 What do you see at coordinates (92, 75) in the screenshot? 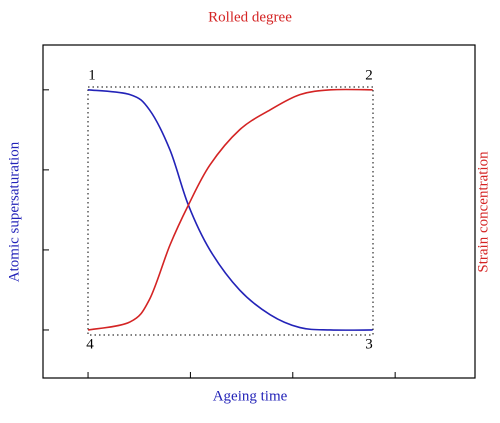
I see `corner-label: 1` at bounding box center [92, 75].